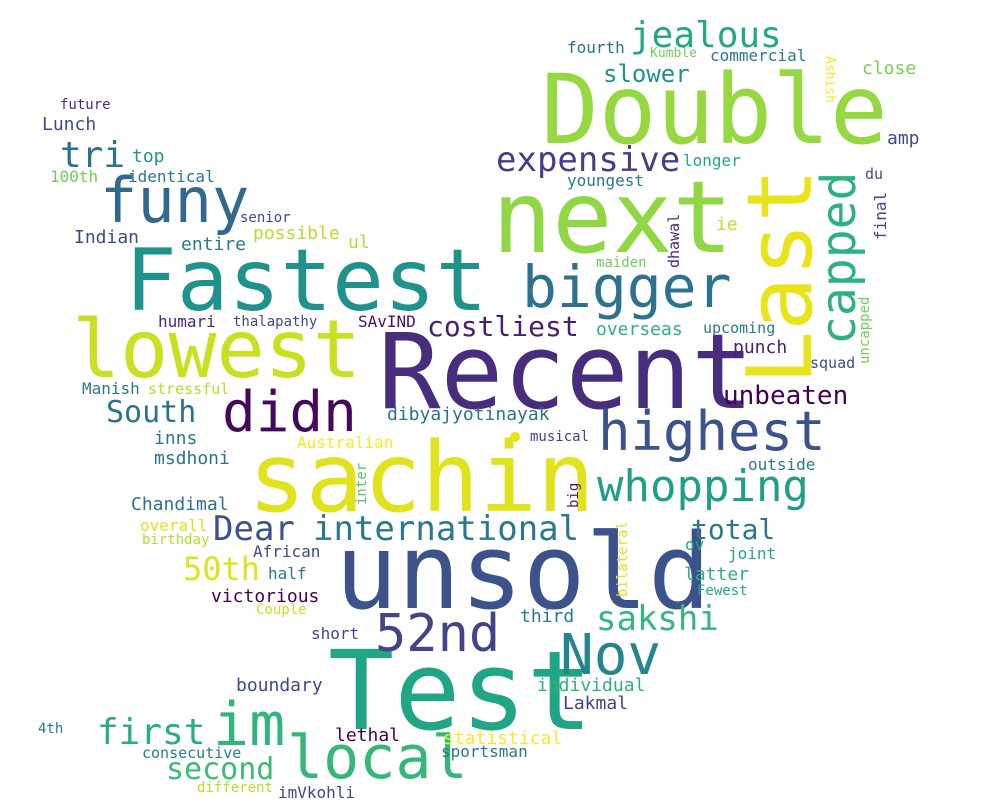  I want to click on word-tri: tri, so click(93, 155).